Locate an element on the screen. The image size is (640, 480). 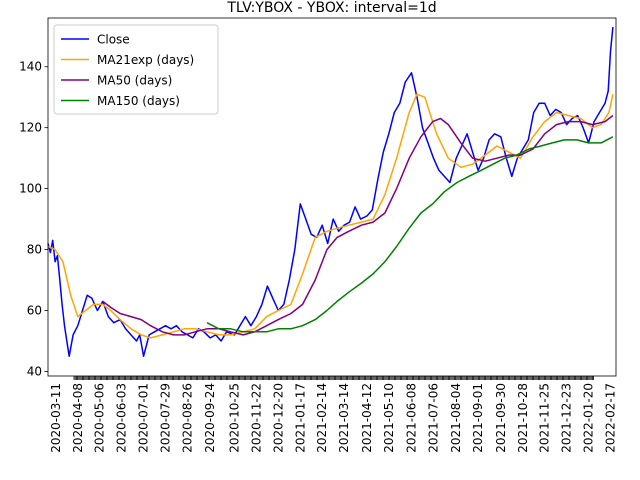
y-tick-label: 100 is located at coordinates (30, 189).